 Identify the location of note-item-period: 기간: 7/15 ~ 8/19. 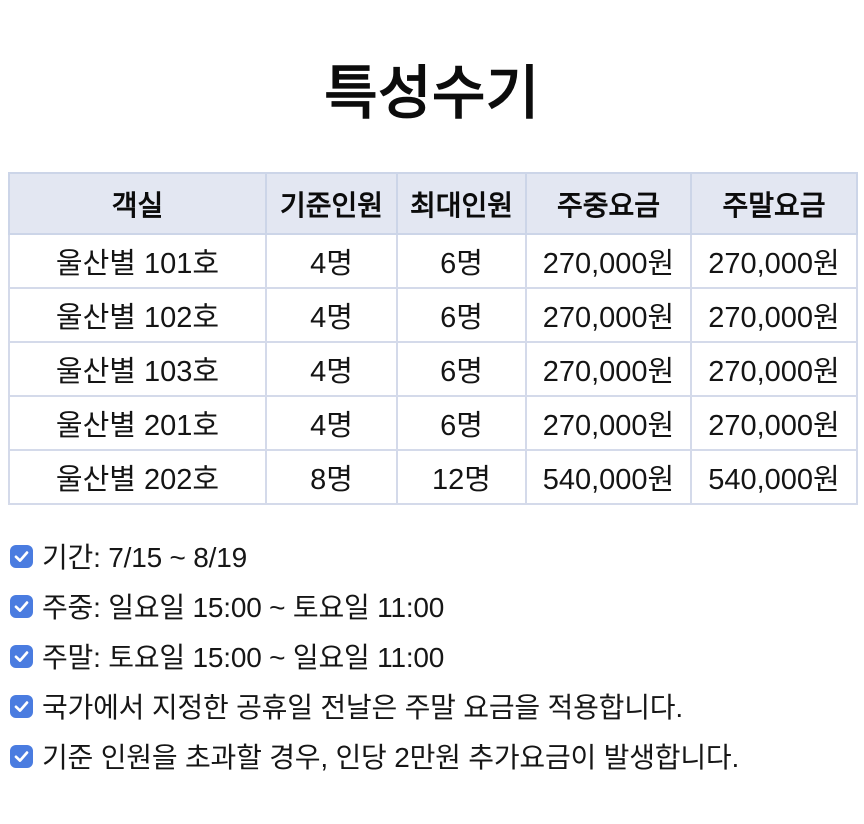
(437, 556).